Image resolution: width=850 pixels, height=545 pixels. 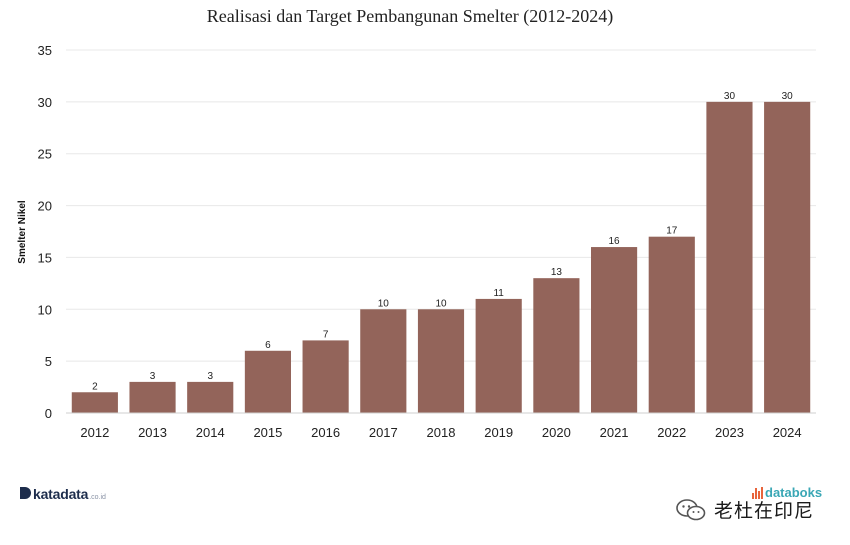 I want to click on x-tick-label: 2015, so click(x=267, y=432).